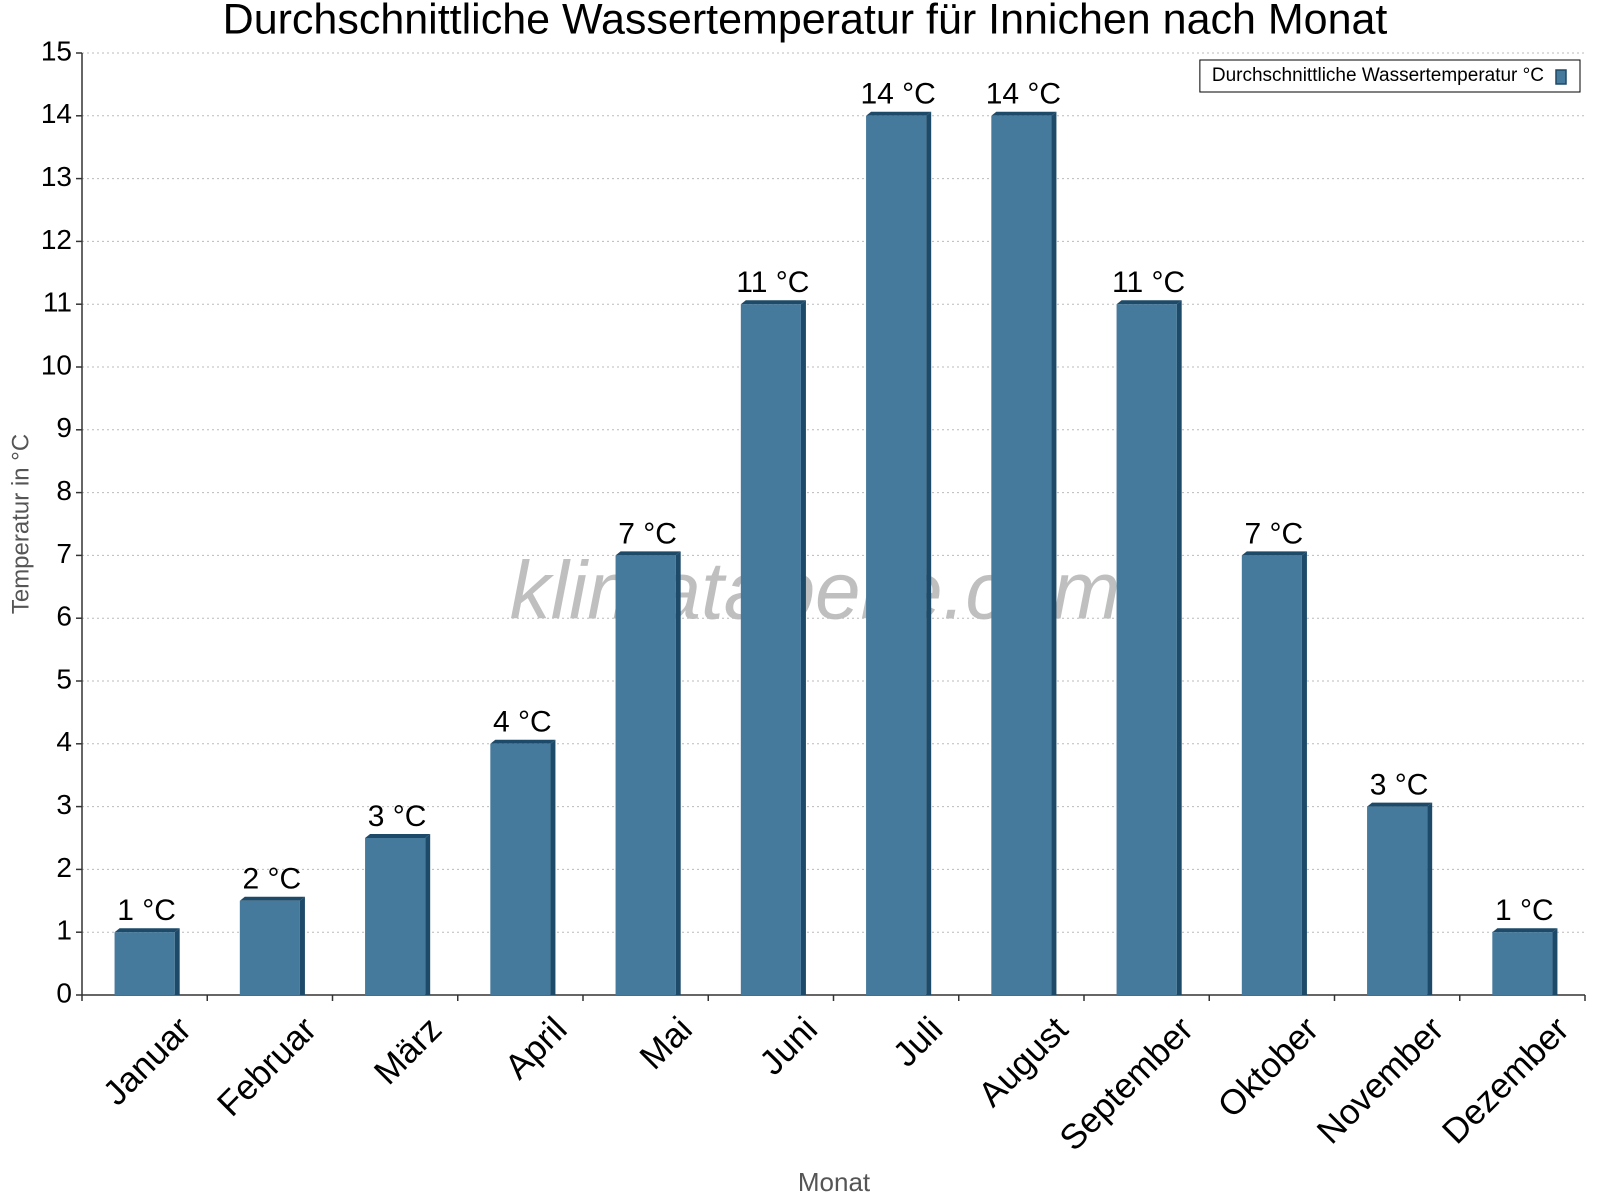 The image size is (1600, 1200). What do you see at coordinates (64, 616) in the screenshot?
I see `y-tick-label: 6` at bounding box center [64, 616].